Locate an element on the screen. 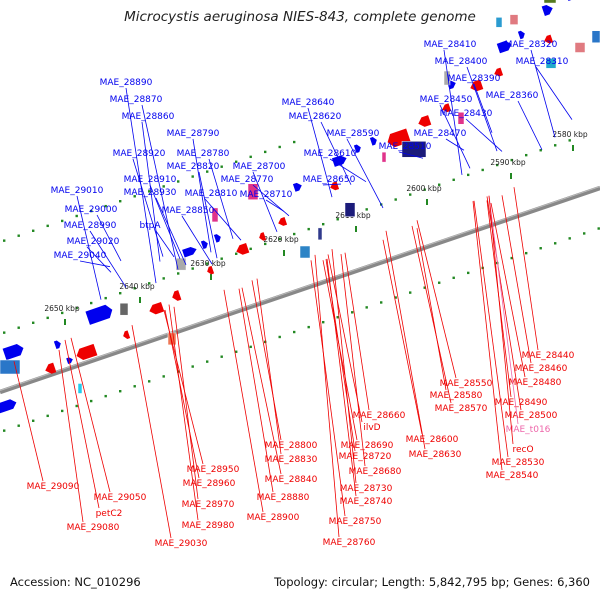 The width and height of the screenshot is (600, 600). gene-label-bottom: ilvD is located at coordinates (371, 428).